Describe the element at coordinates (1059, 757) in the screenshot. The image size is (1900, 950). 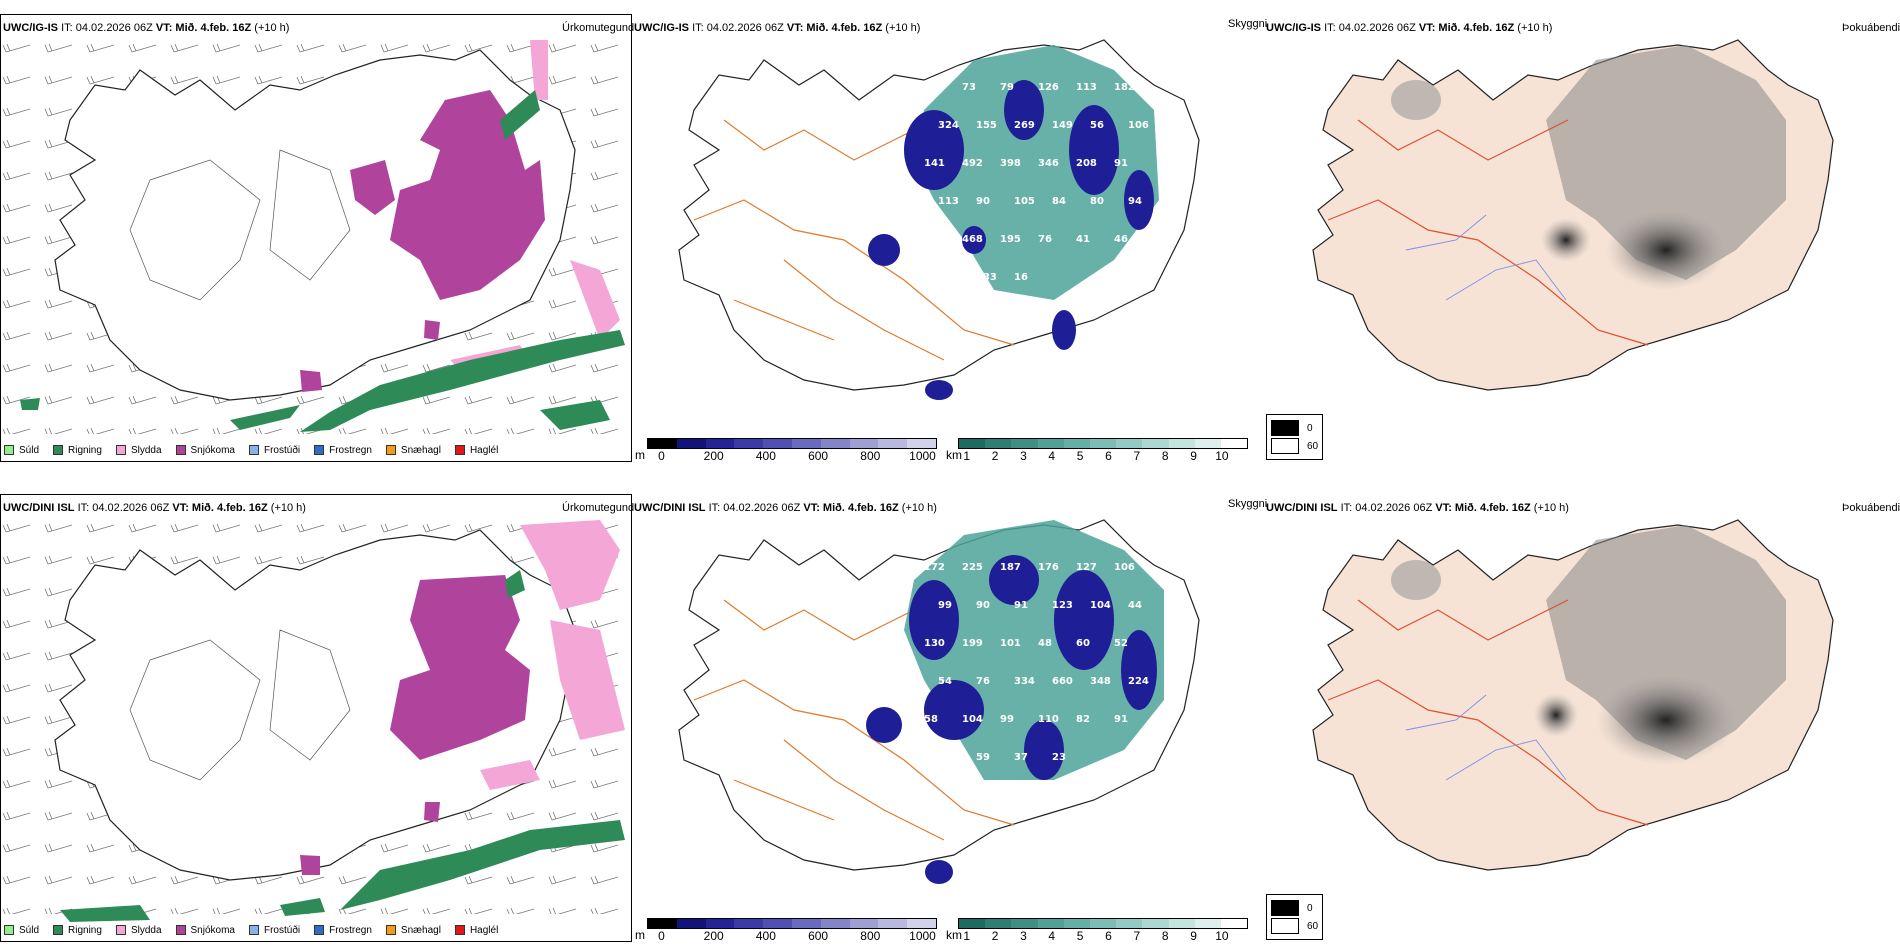
I see `visibility-value-label: 23` at that location.